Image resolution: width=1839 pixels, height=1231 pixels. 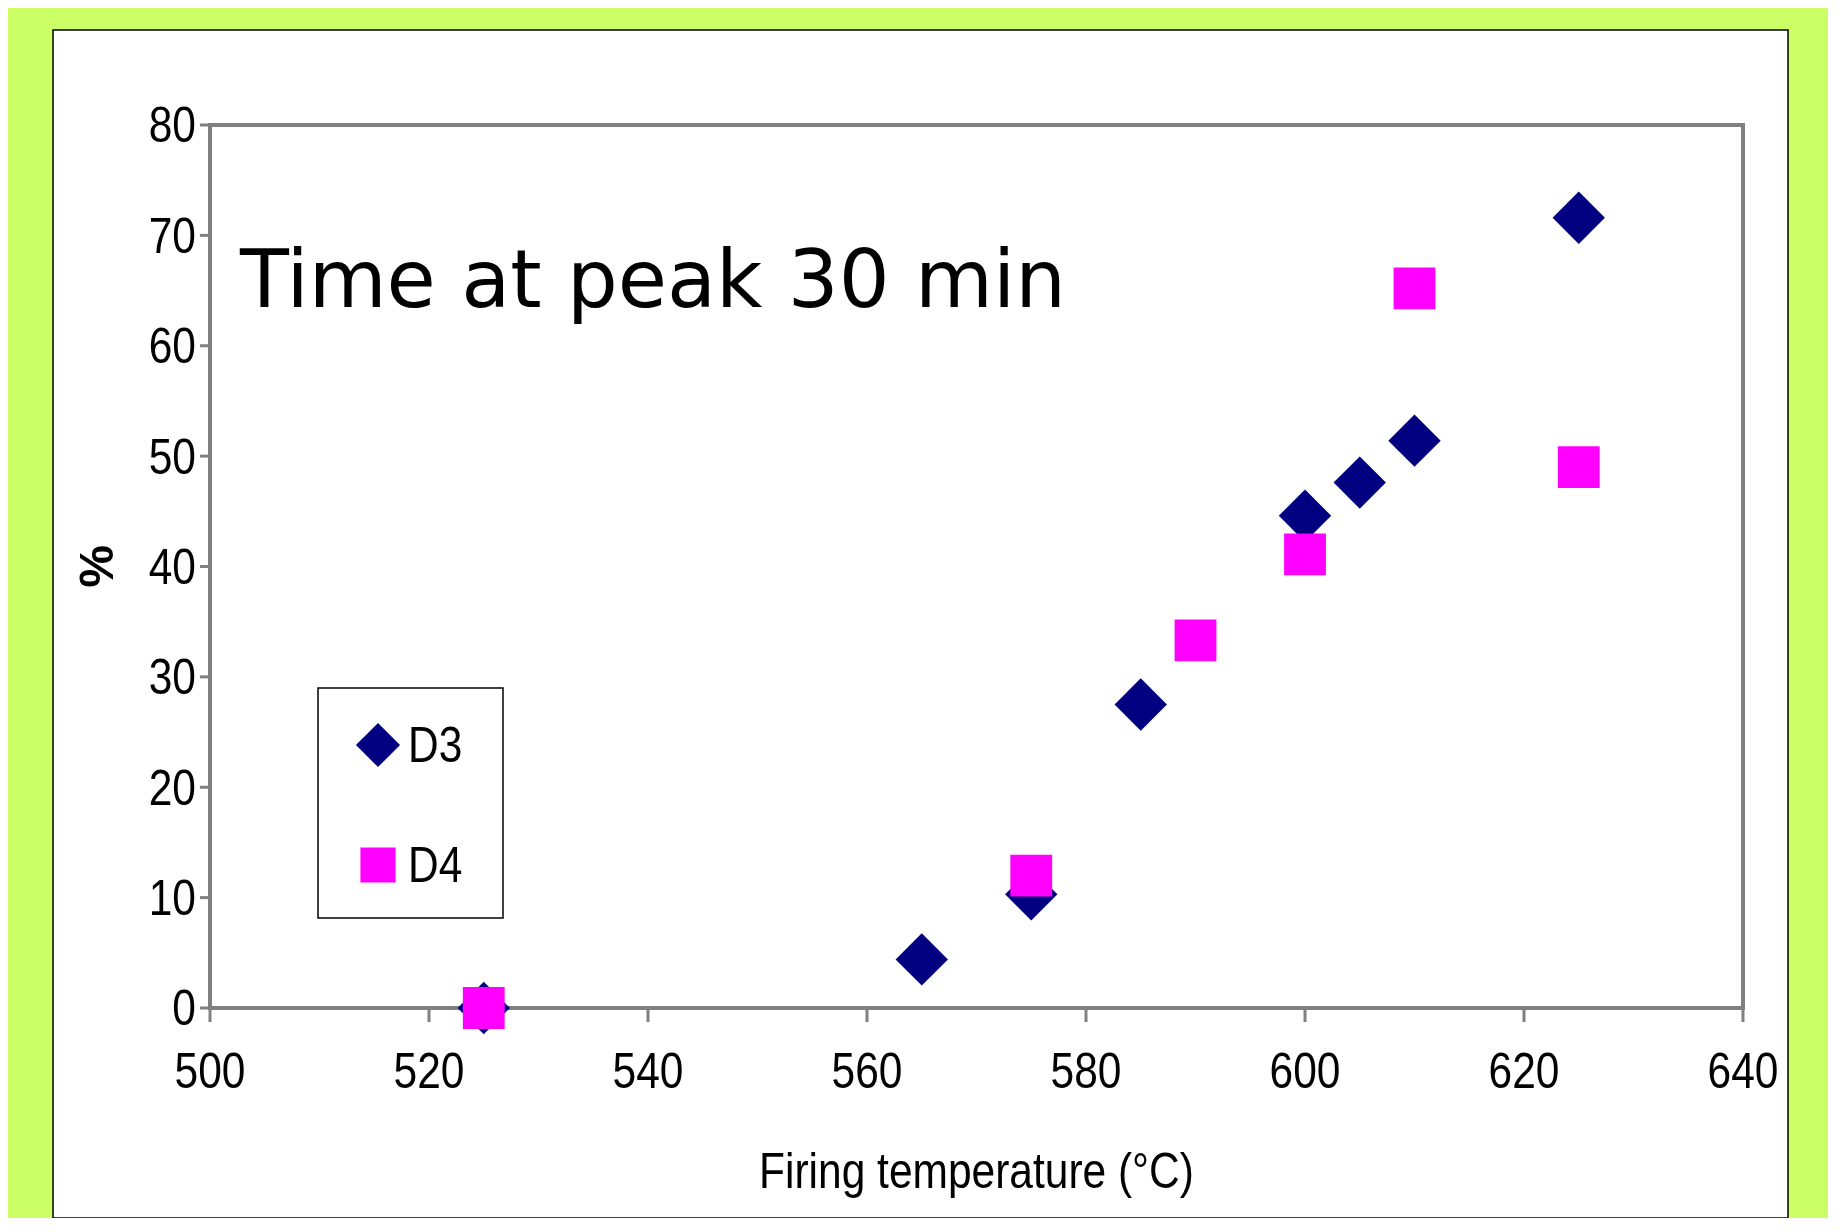 I want to click on y-tick-label: 20, so click(x=172, y=787).